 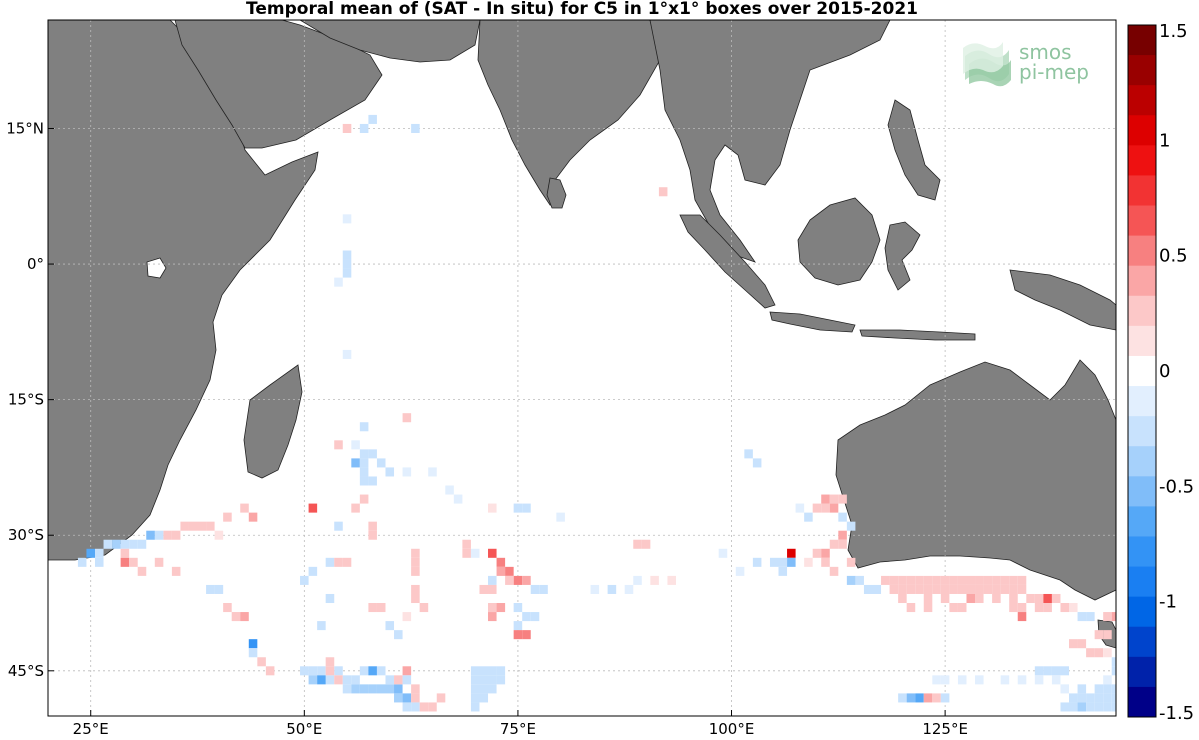 What do you see at coordinates (917, 335) in the screenshot?
I see `land-lesser-sunda` at bounding box center [917, 335].